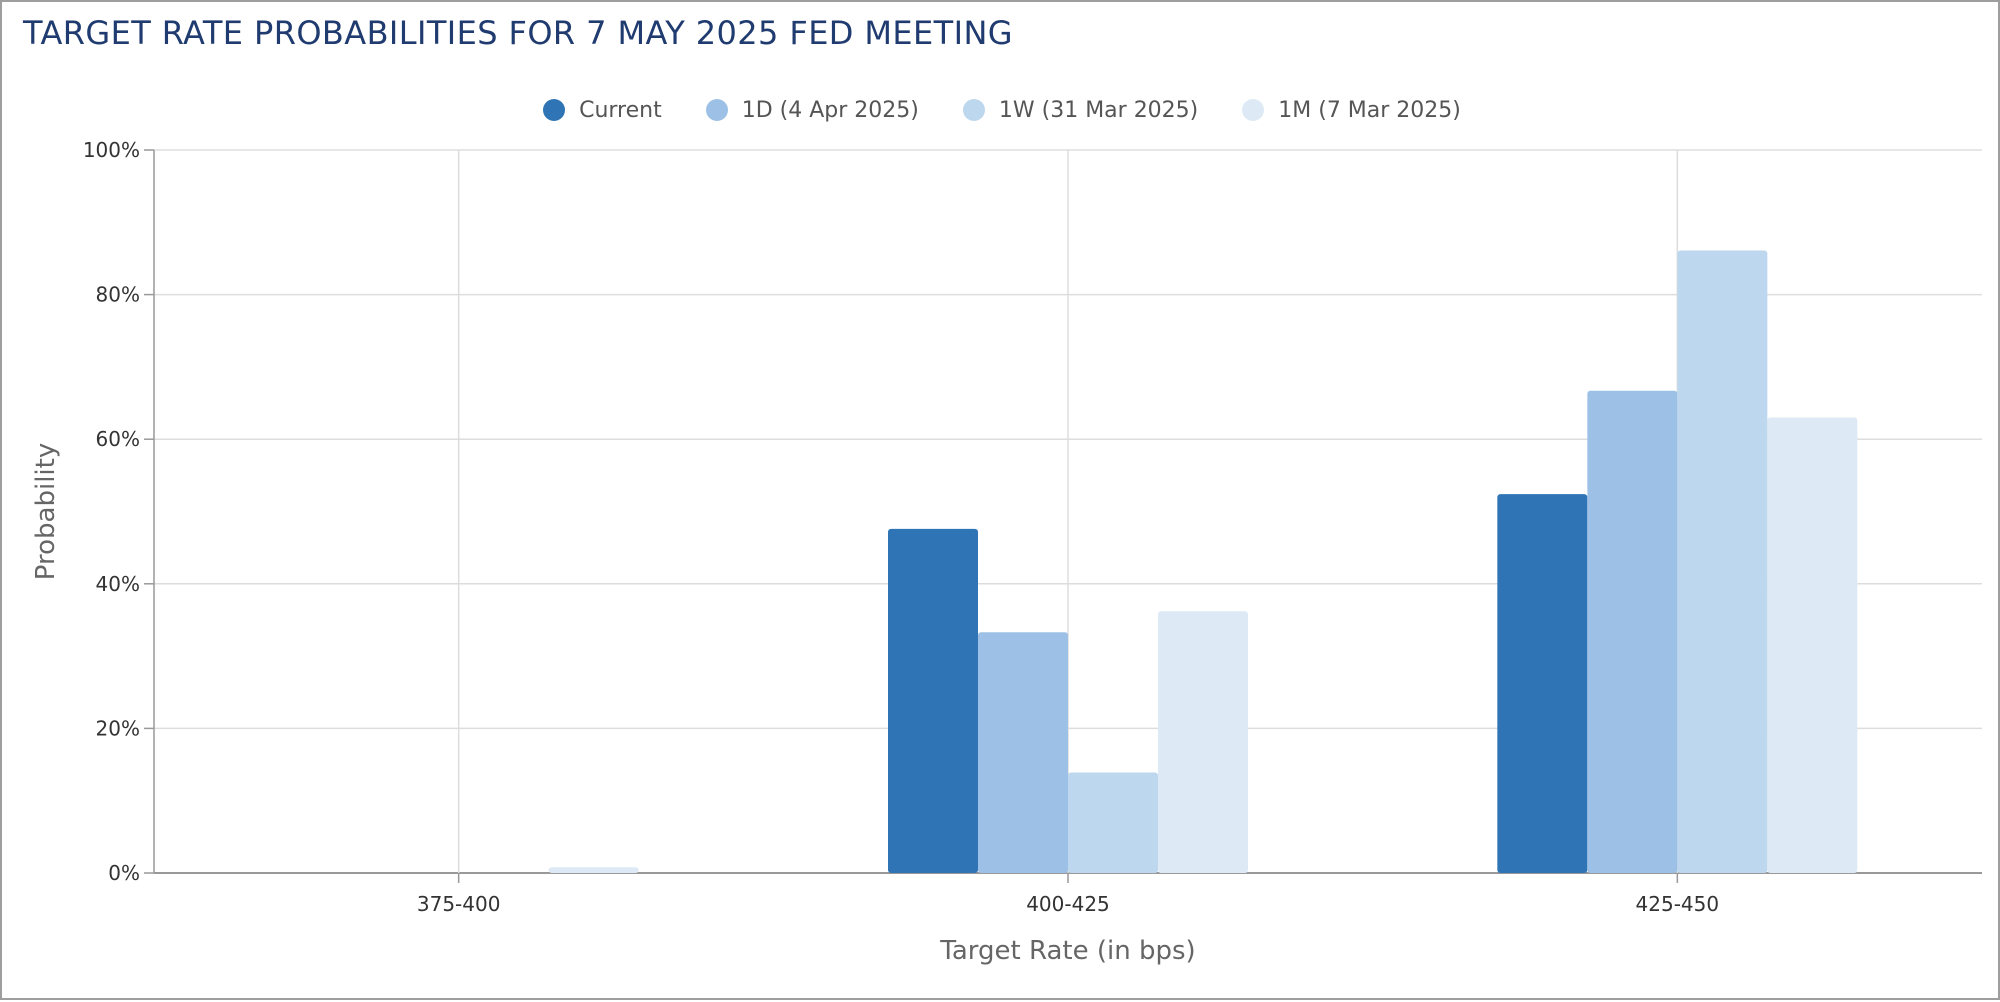  What do you see at coordinates (830, 110) in the screenshot?
I see `legend-label-1d: 1D (4 Apr 2025)` at bounding box center [830, 110].